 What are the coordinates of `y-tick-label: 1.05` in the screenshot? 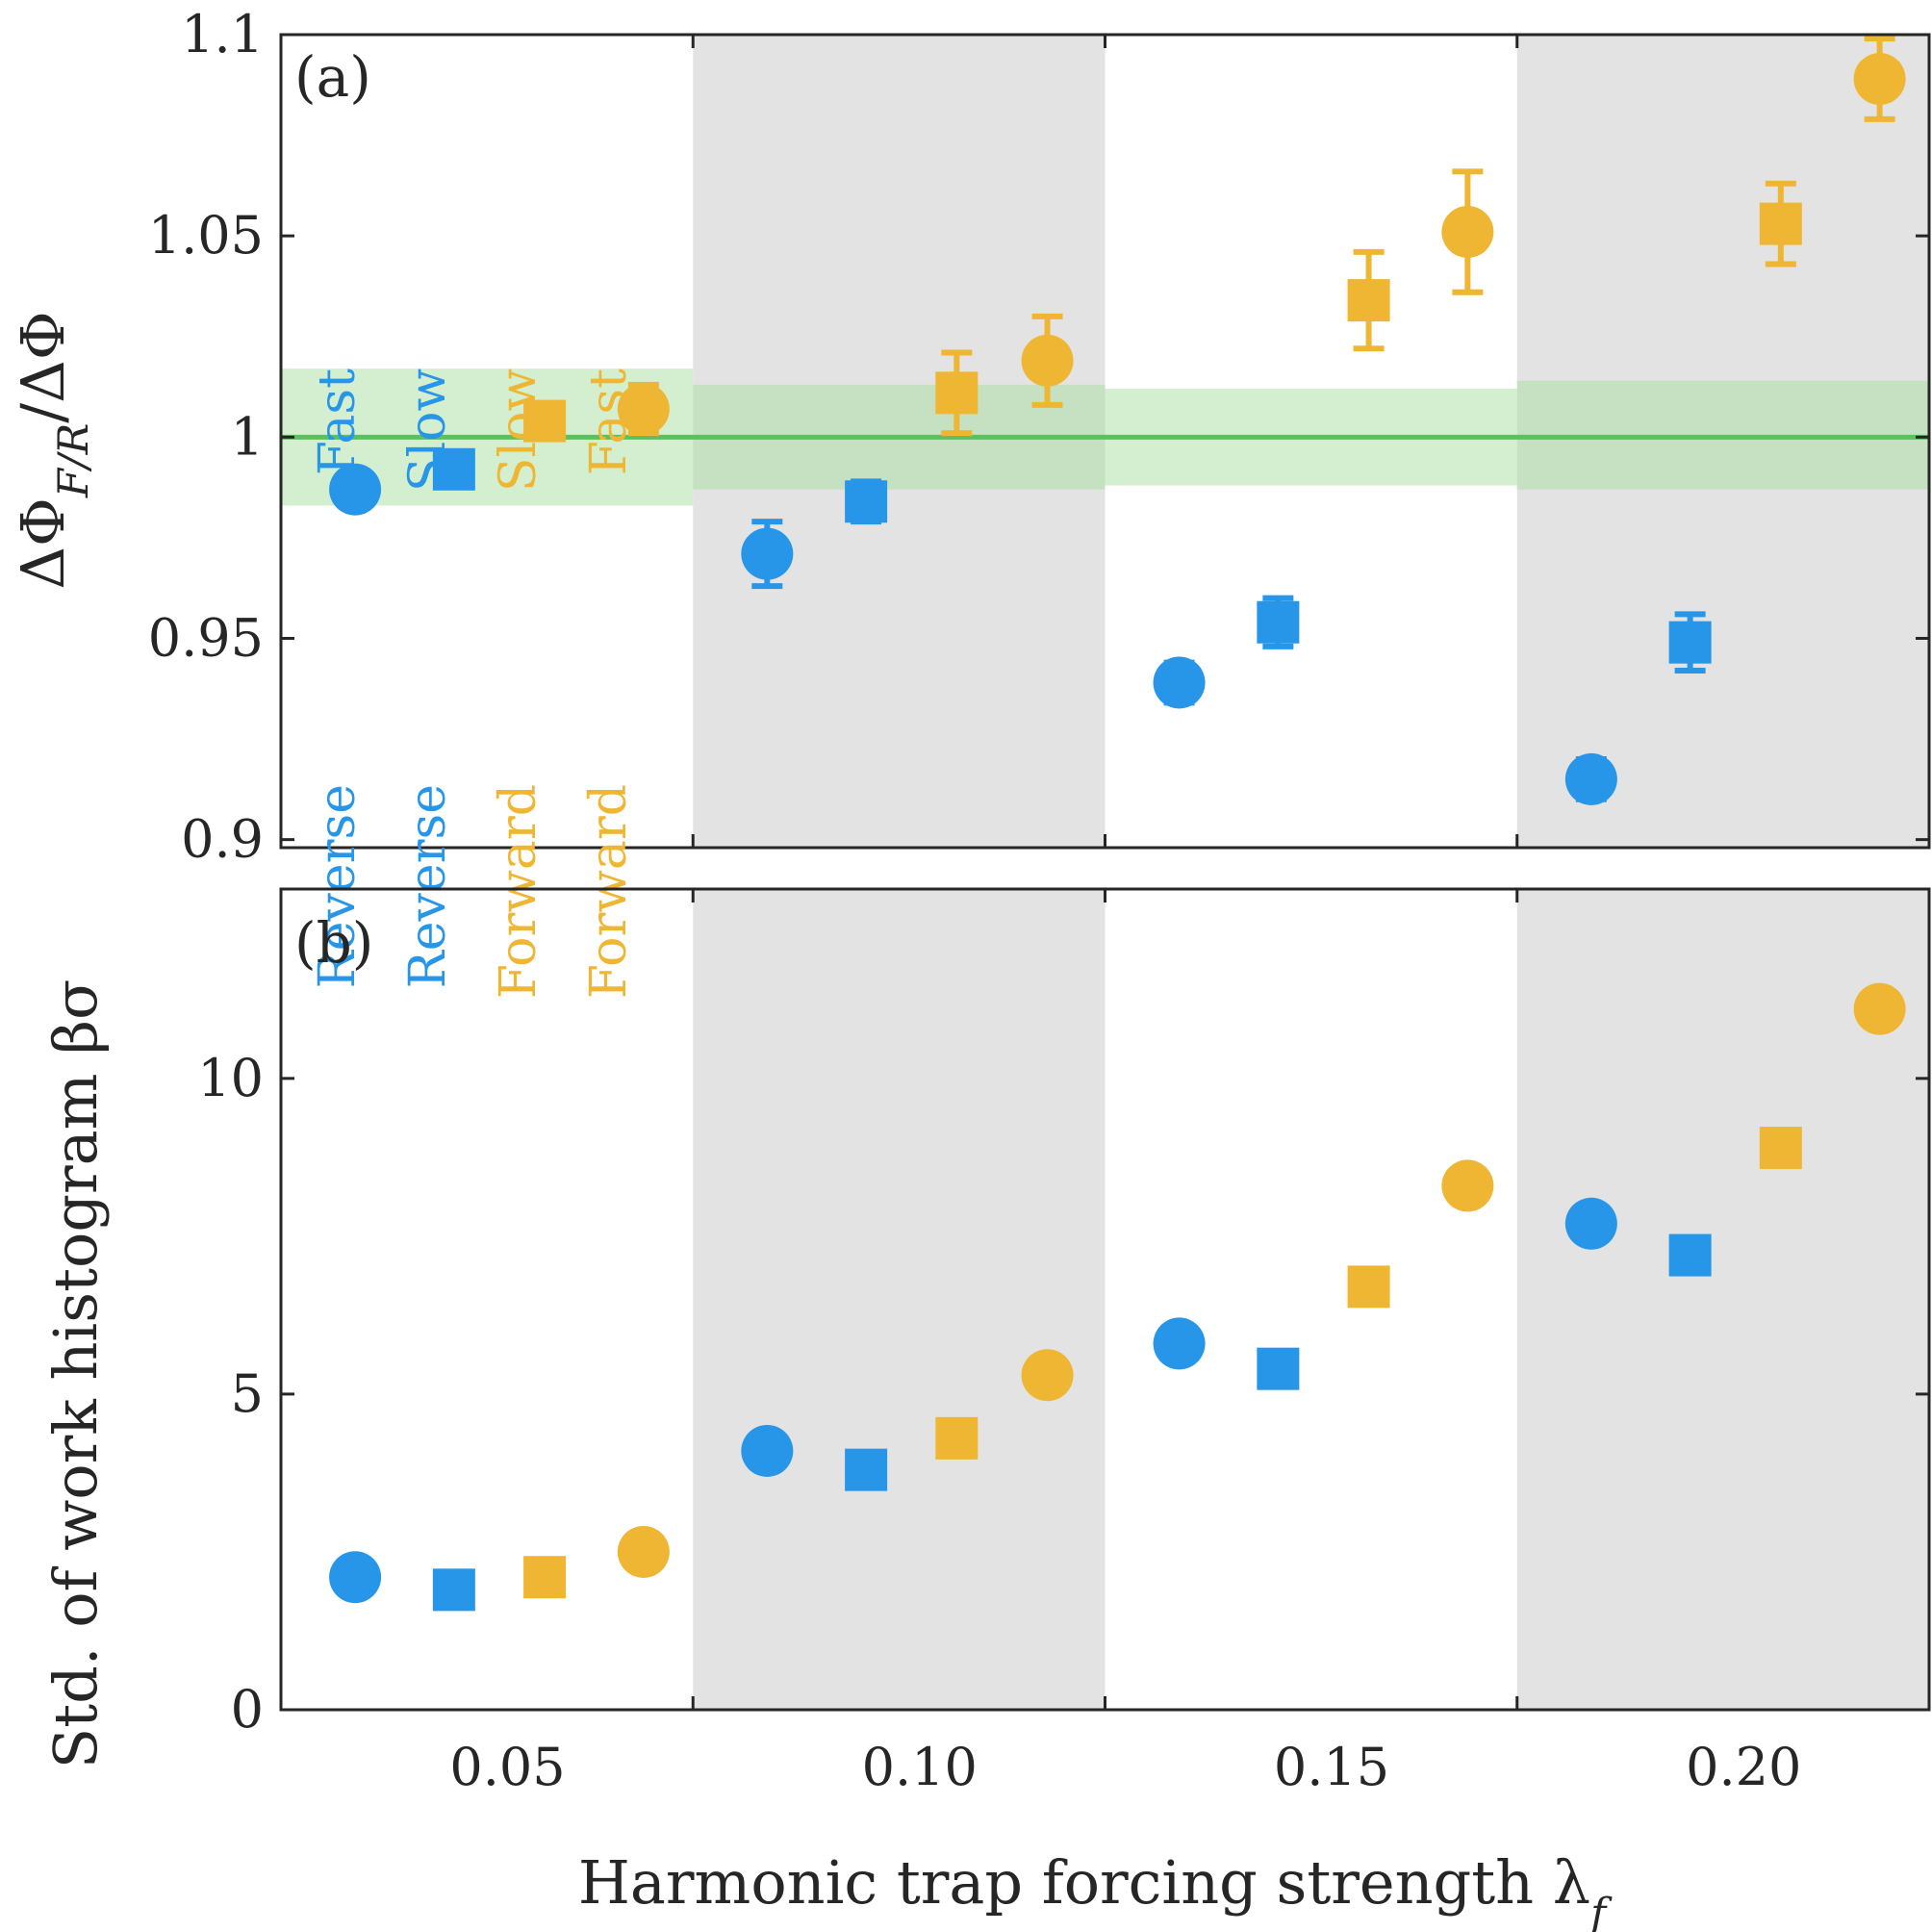 It's located at (206, 235).